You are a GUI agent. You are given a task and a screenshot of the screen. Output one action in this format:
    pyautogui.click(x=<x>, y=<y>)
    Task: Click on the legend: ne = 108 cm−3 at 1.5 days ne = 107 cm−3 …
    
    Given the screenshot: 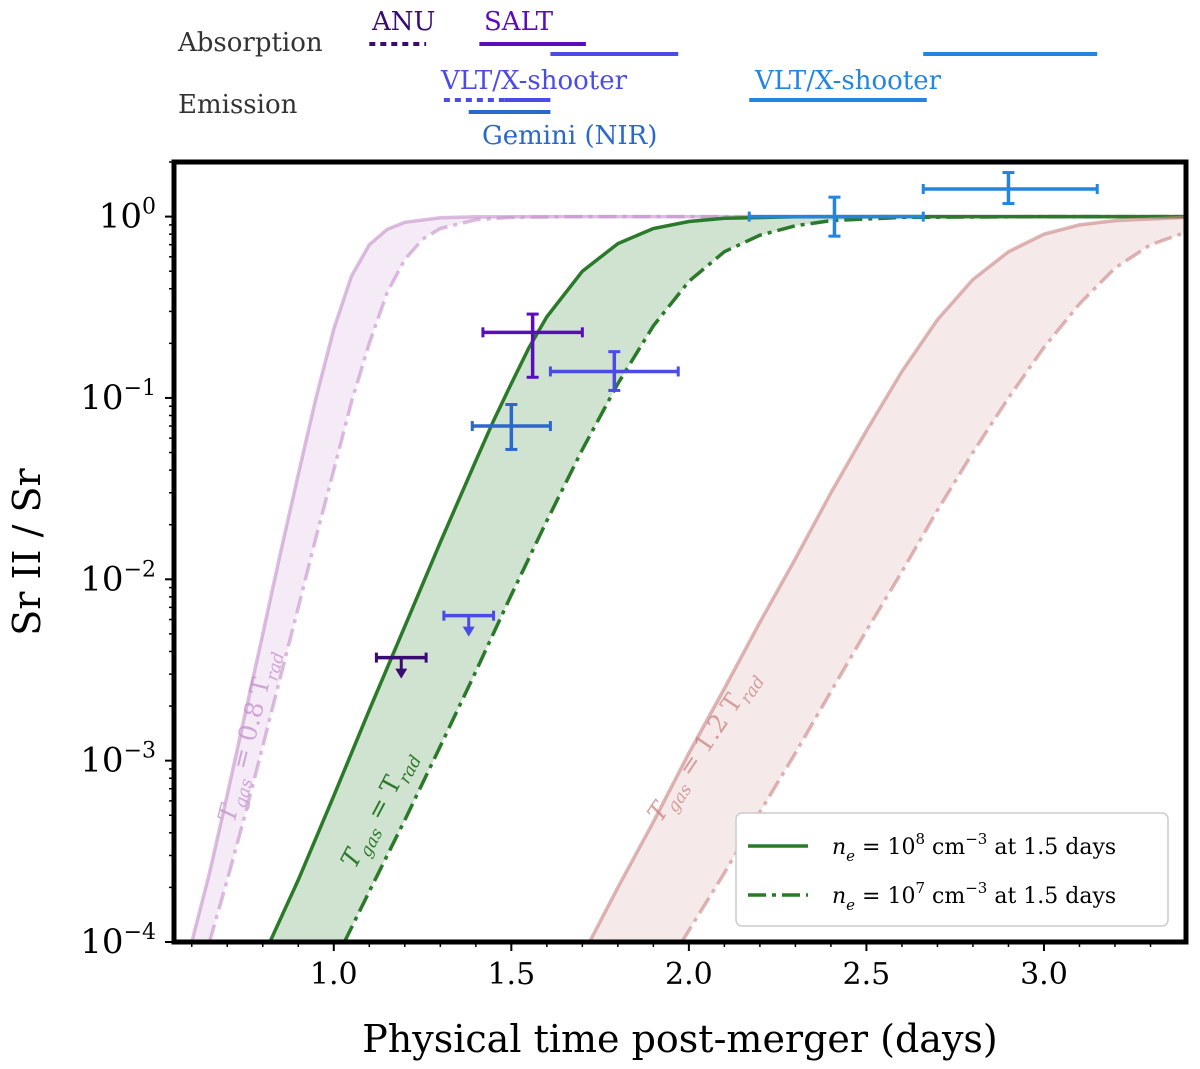 What is the action you would take?
    pyautogui.click(x=952, y=869)
    